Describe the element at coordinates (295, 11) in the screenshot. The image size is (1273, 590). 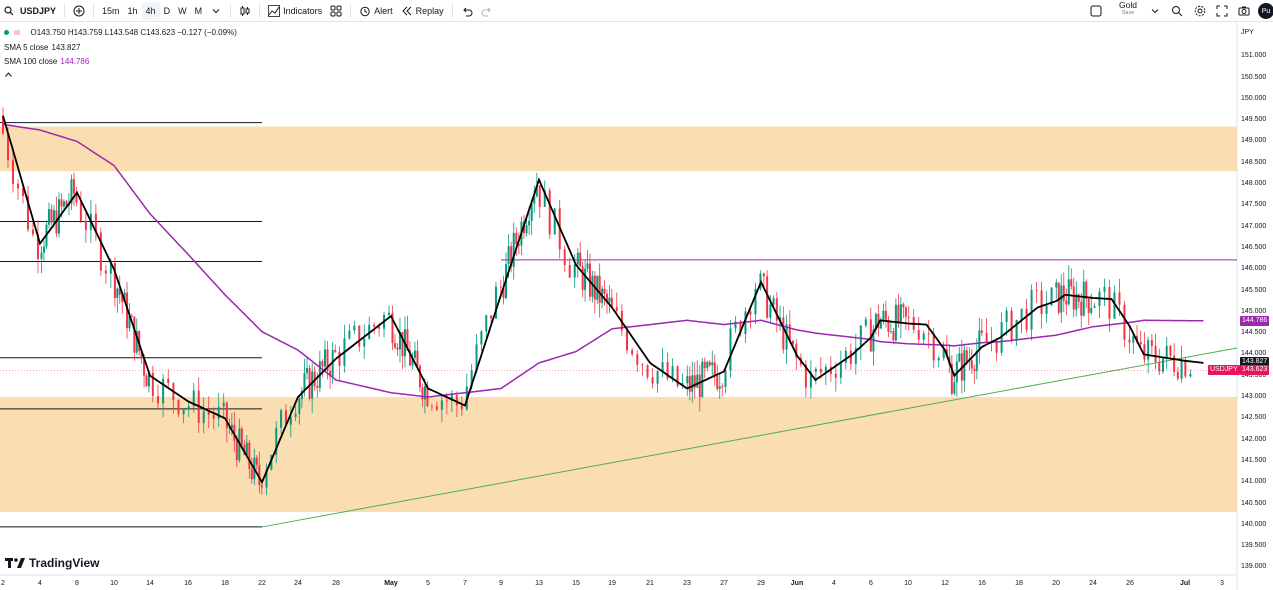
I see `indicators-button: Indicators` at that location.